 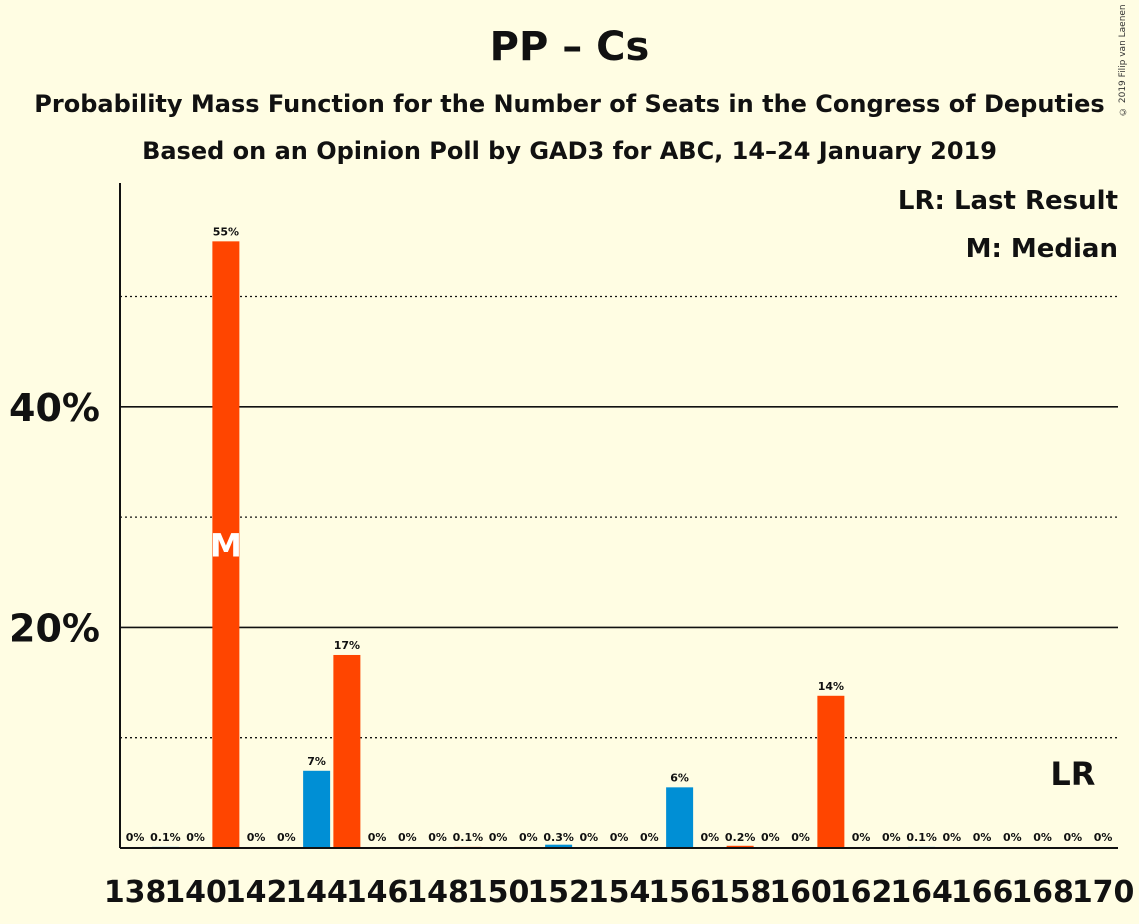 What do you see at coordinates (921, 892) in the screenshot?
I see `x-tick-label: 164` at bounding box center [921, 892].